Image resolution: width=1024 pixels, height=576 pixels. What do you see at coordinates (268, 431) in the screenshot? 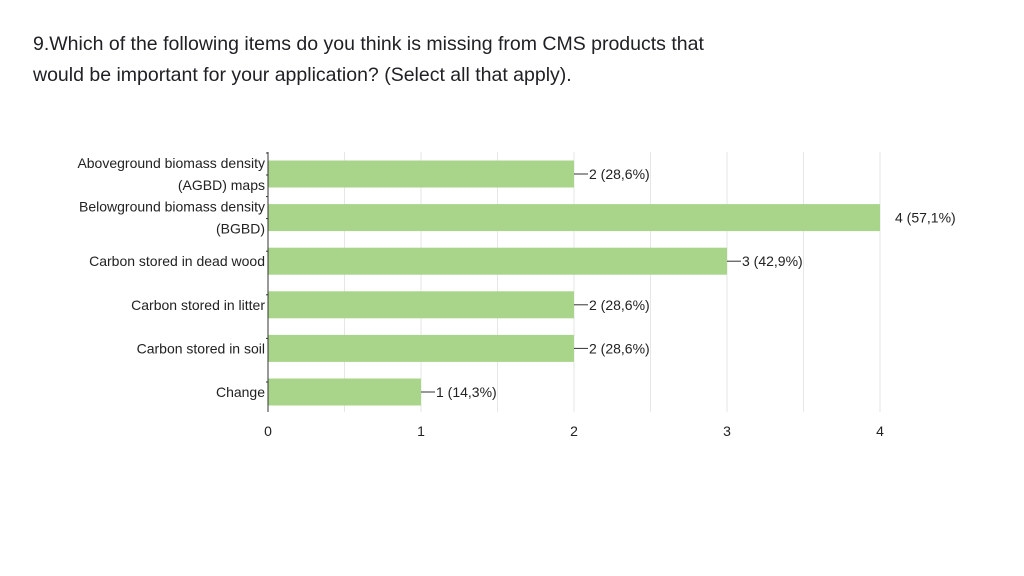
I see `x-tick-label: 0` at bounding box center [268, 431].